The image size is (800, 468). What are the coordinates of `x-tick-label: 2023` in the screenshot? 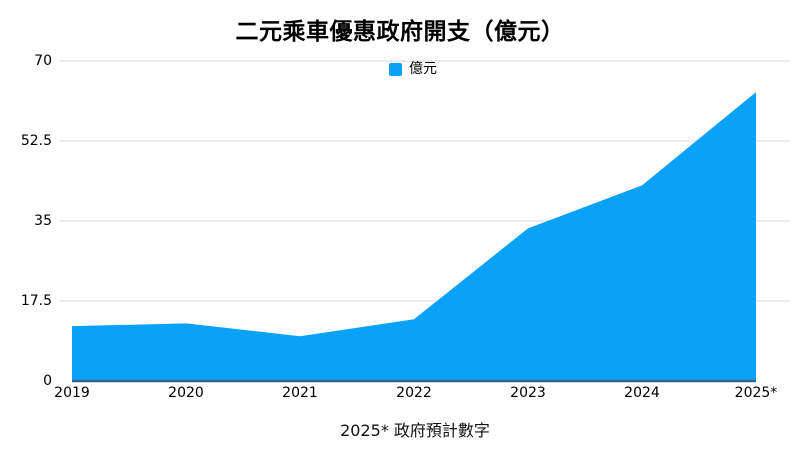 It's located at (528, 393).